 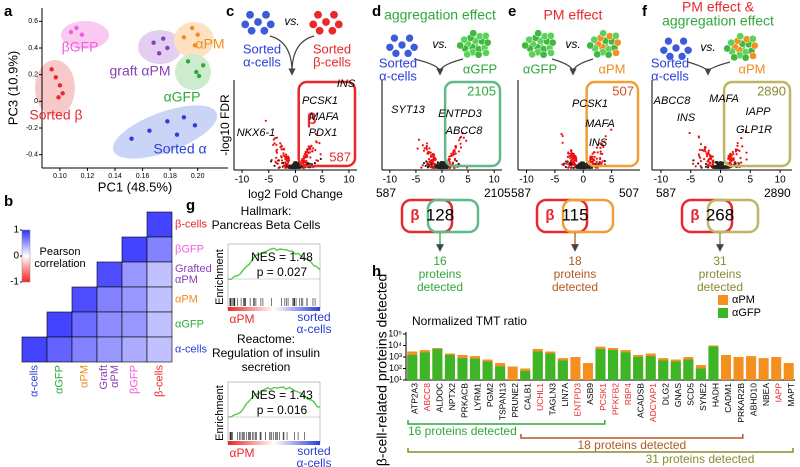 I want to click on bracket-label: 16 proteins detected, so click(x=462, y=431).